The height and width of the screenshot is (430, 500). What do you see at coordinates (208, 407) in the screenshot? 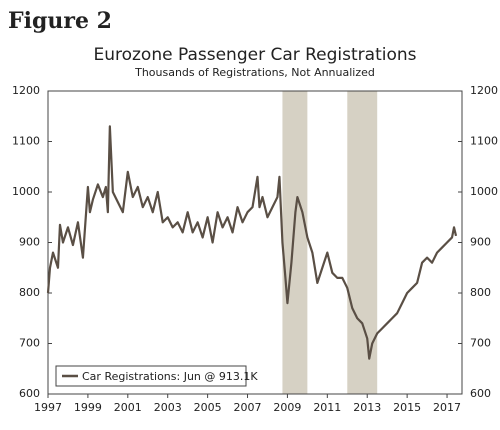
I see `x-tick-label: 2005` at bounding box center [208, 407].